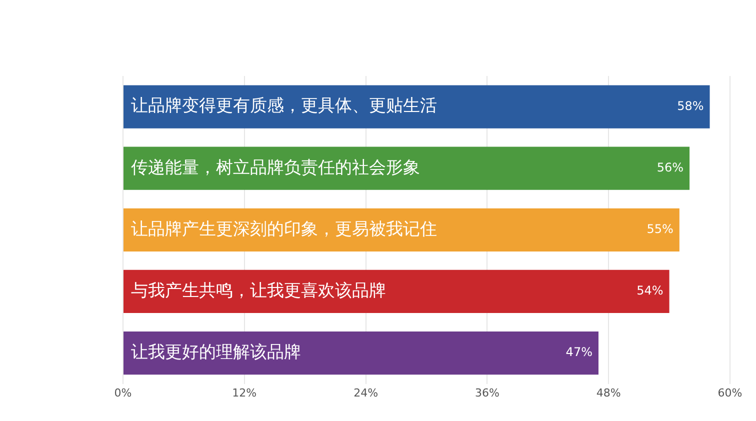 This screenshot has height=421, width=756. What do you see at coordinates (275, 168) in the screenshot?
I see `y-tick-label: 传递能量，树立品牌负责任的社会形象` at bounding box center [275, 168].